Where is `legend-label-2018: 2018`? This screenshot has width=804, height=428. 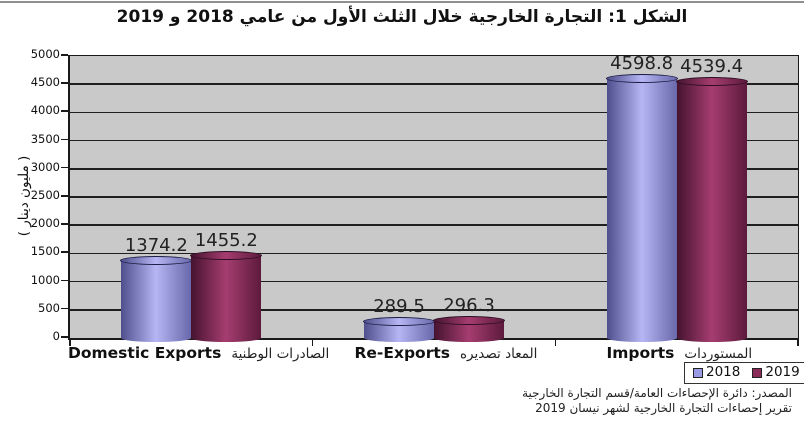
legend-label-2018: 2018 is located at coordinates (723, 372).